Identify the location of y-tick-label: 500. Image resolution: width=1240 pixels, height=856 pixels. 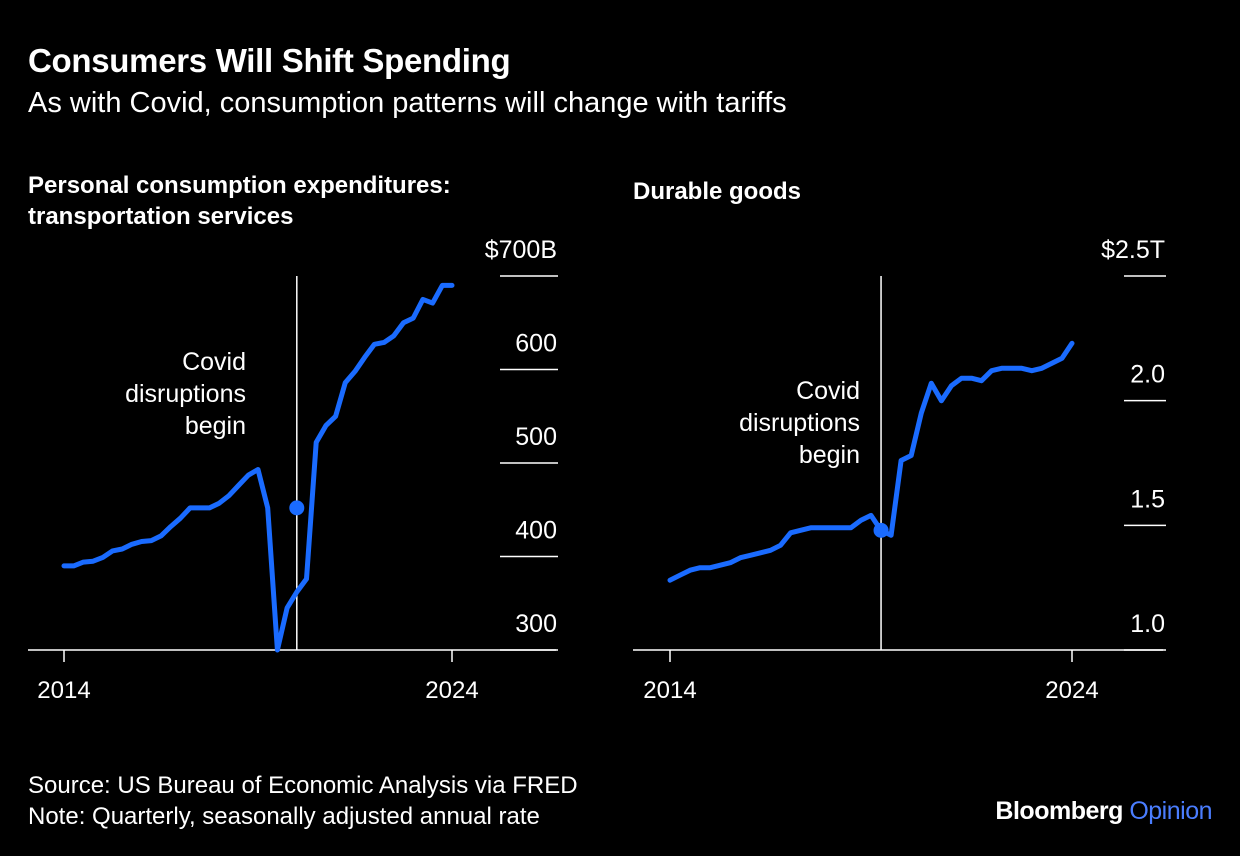
(536, 437).